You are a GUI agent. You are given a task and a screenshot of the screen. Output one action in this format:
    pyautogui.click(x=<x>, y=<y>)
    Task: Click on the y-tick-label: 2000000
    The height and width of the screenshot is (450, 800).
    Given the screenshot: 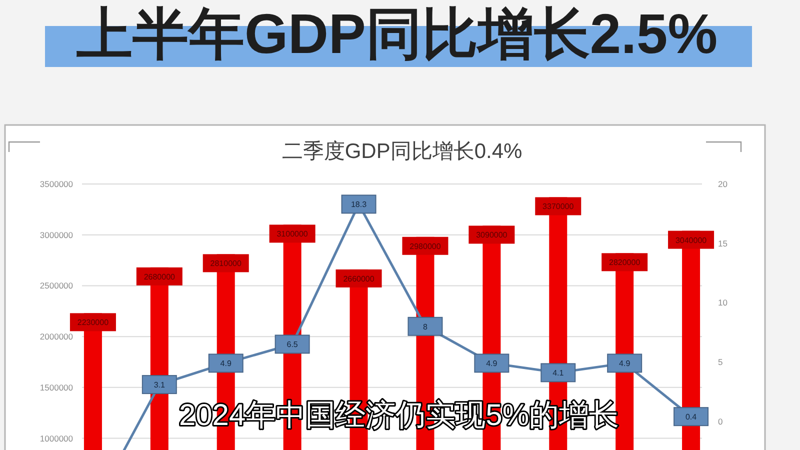 What is the action you would take?
    pyautogui.click(x=57, y=337)
    